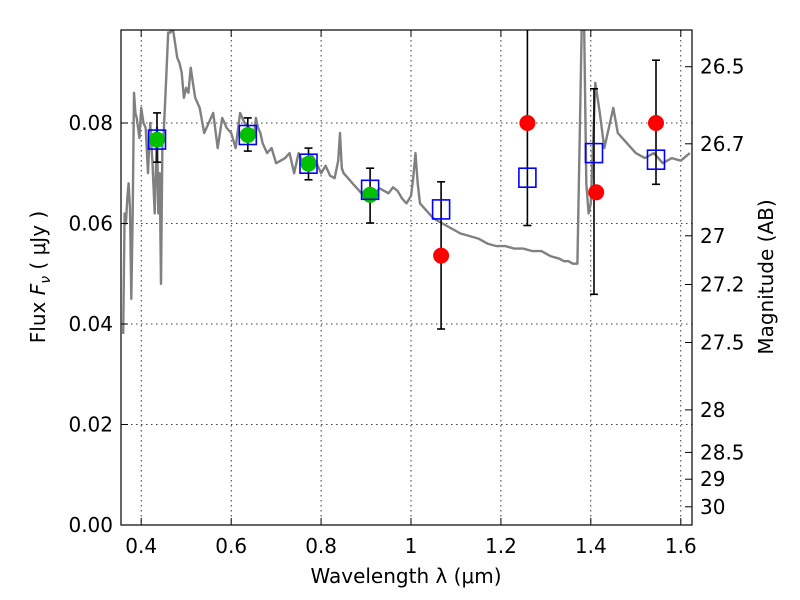 This screenshot has width=800, height=600. What do you see at coordinates (712, 479) in the screenshot?
I see `magnitude-tick-label: 29` at bounding box center [712, 479].